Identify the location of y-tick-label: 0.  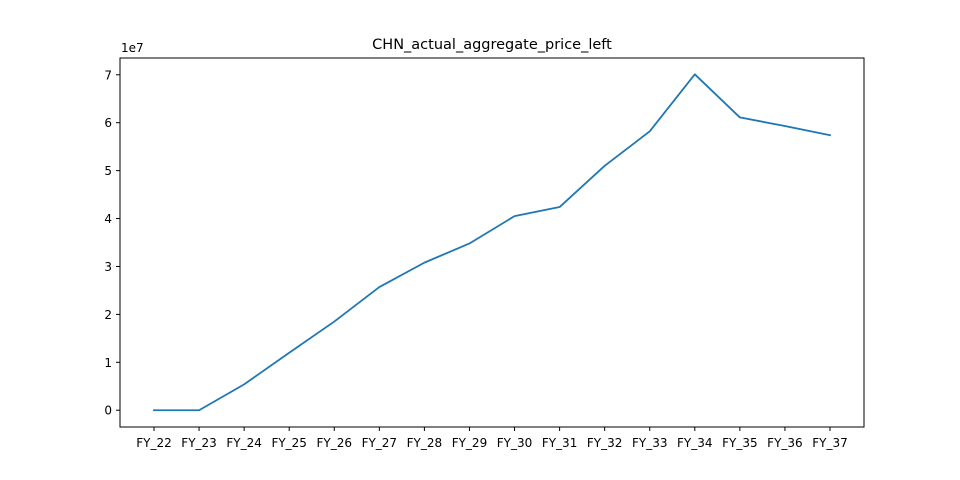
(108, 411).